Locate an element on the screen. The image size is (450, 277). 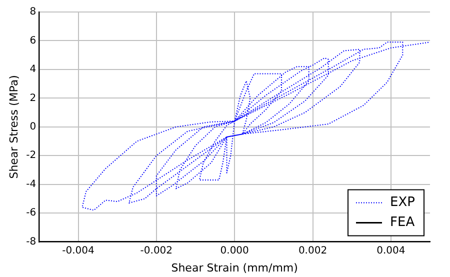
y-tick-label: -4 is located at coordinates (31, 184).